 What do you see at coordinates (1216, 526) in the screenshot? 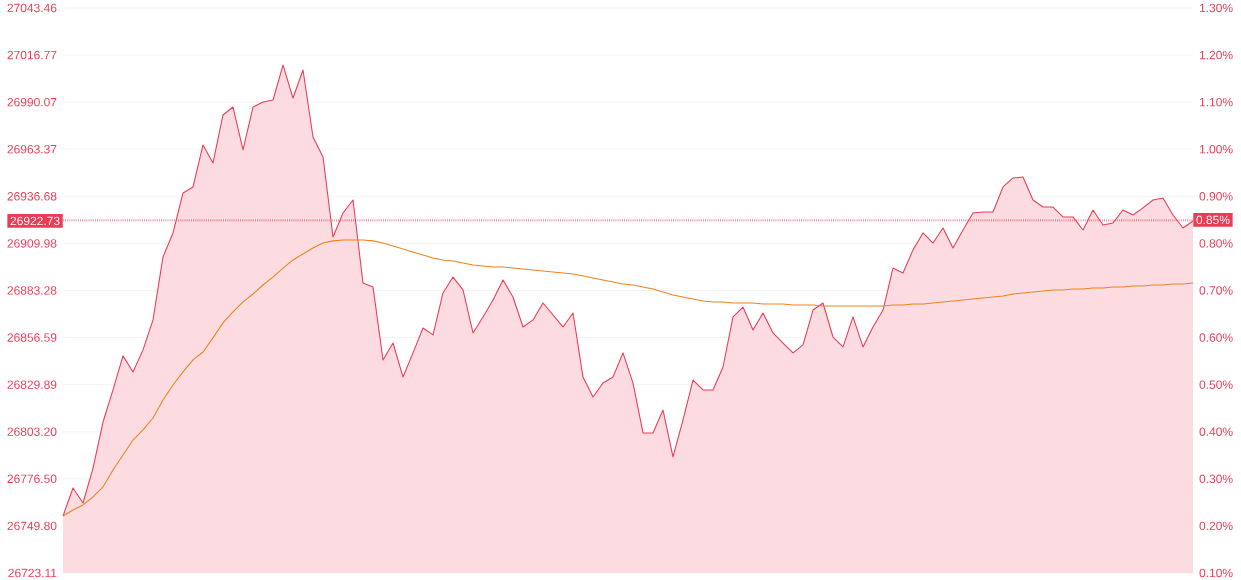
I see `y2-tick-label: 0.20%` at bounding box center [1216, 526].